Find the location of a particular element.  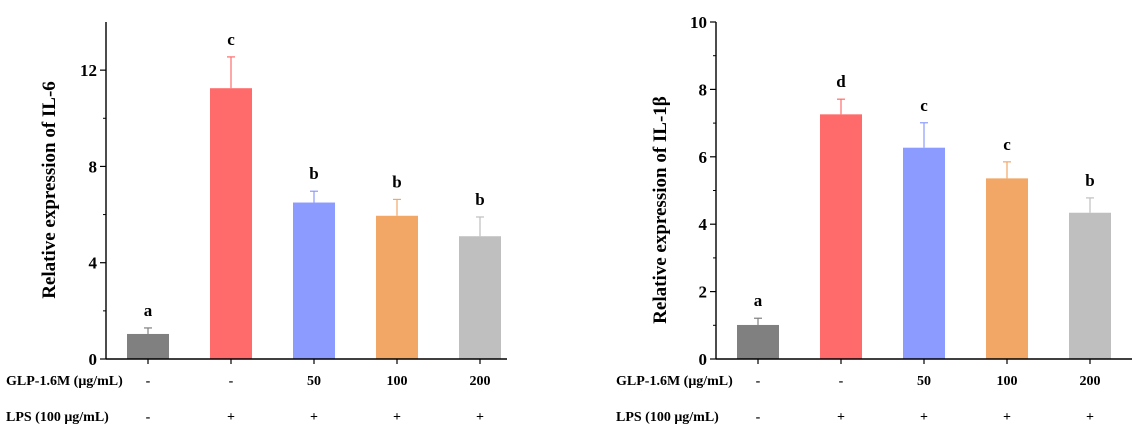

significance-label: d is located at coordinates (841, 81).